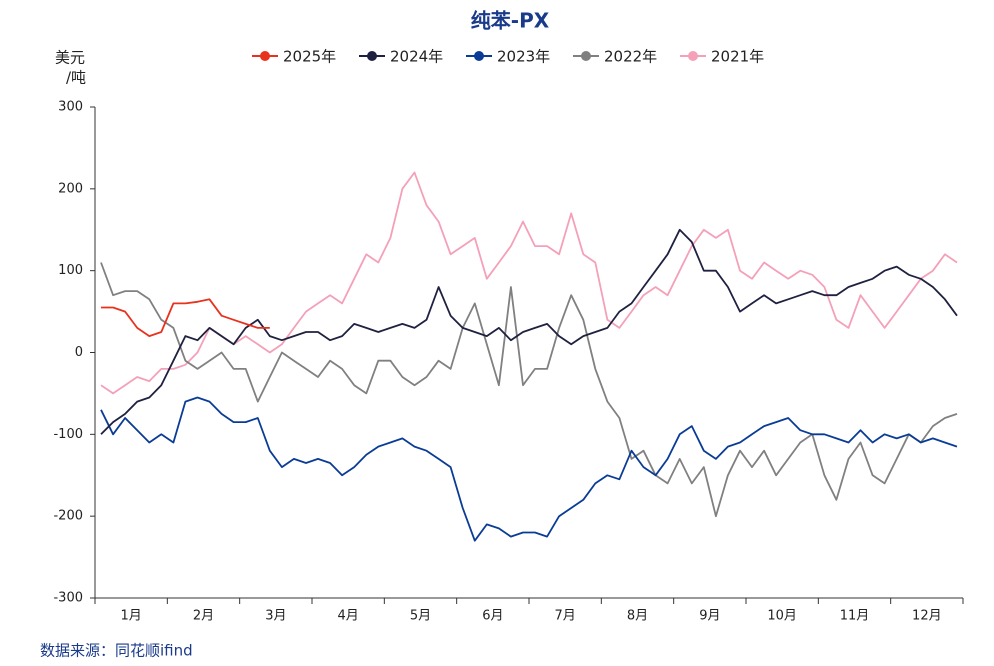  What do you see at coordinates (855, 616) in the screenshot?
I see `x-tick-label: 11月` at bounding box center [855, 616].